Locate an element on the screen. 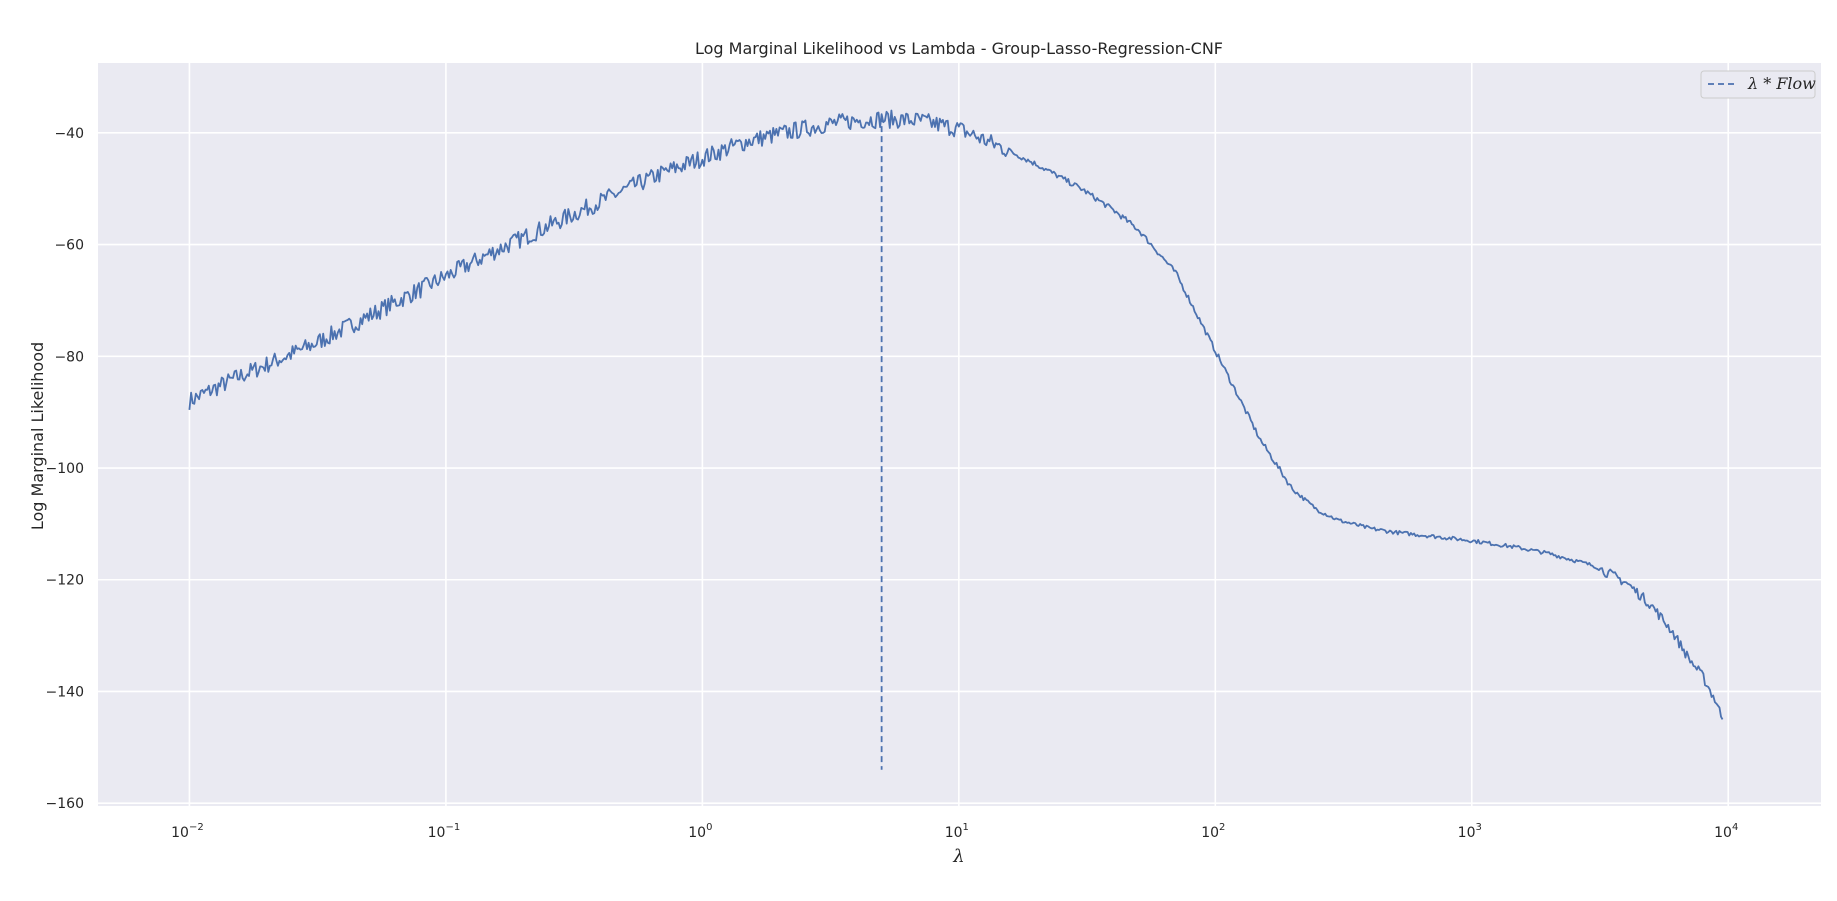  x-tick-exponent: −1 is located at coordinates (452, 827).